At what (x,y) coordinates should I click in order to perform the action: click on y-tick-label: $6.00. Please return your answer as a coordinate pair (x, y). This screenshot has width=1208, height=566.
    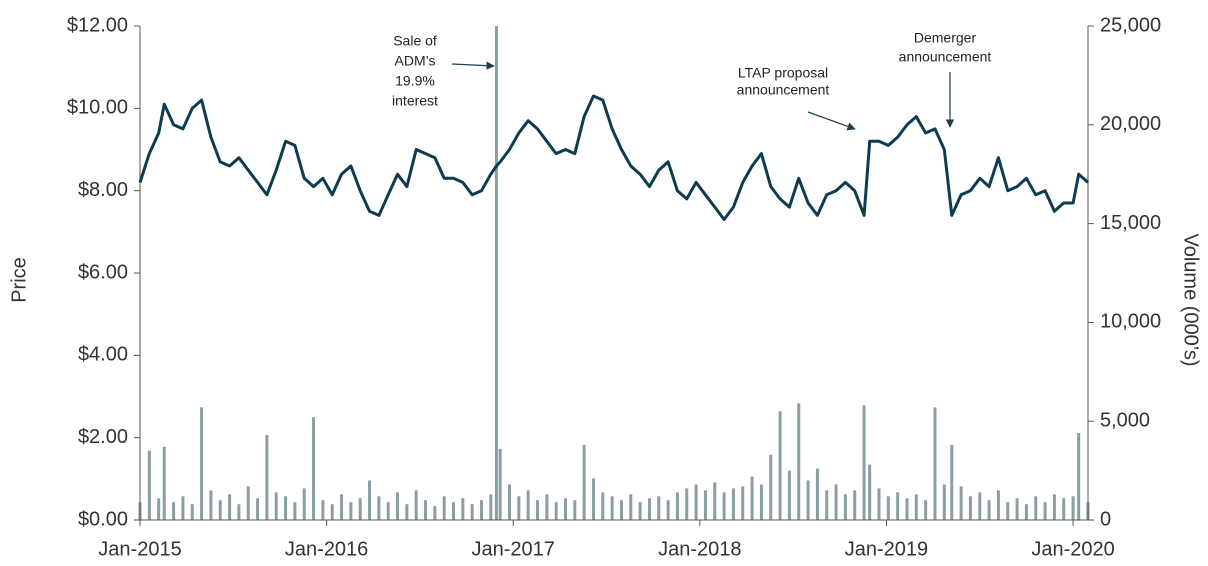
    Looking at the image, I should click on (103, 272).